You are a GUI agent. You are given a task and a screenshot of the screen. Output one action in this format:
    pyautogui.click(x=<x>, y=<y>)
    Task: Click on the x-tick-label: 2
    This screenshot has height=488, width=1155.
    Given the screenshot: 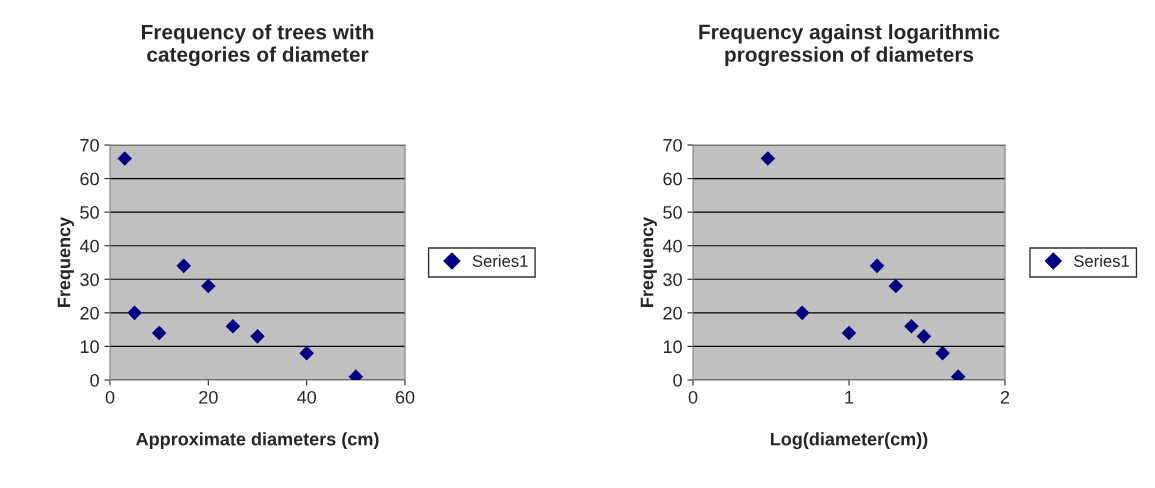 What is the action you would take?
    pyautogui.click(x=1005, y=397)
    